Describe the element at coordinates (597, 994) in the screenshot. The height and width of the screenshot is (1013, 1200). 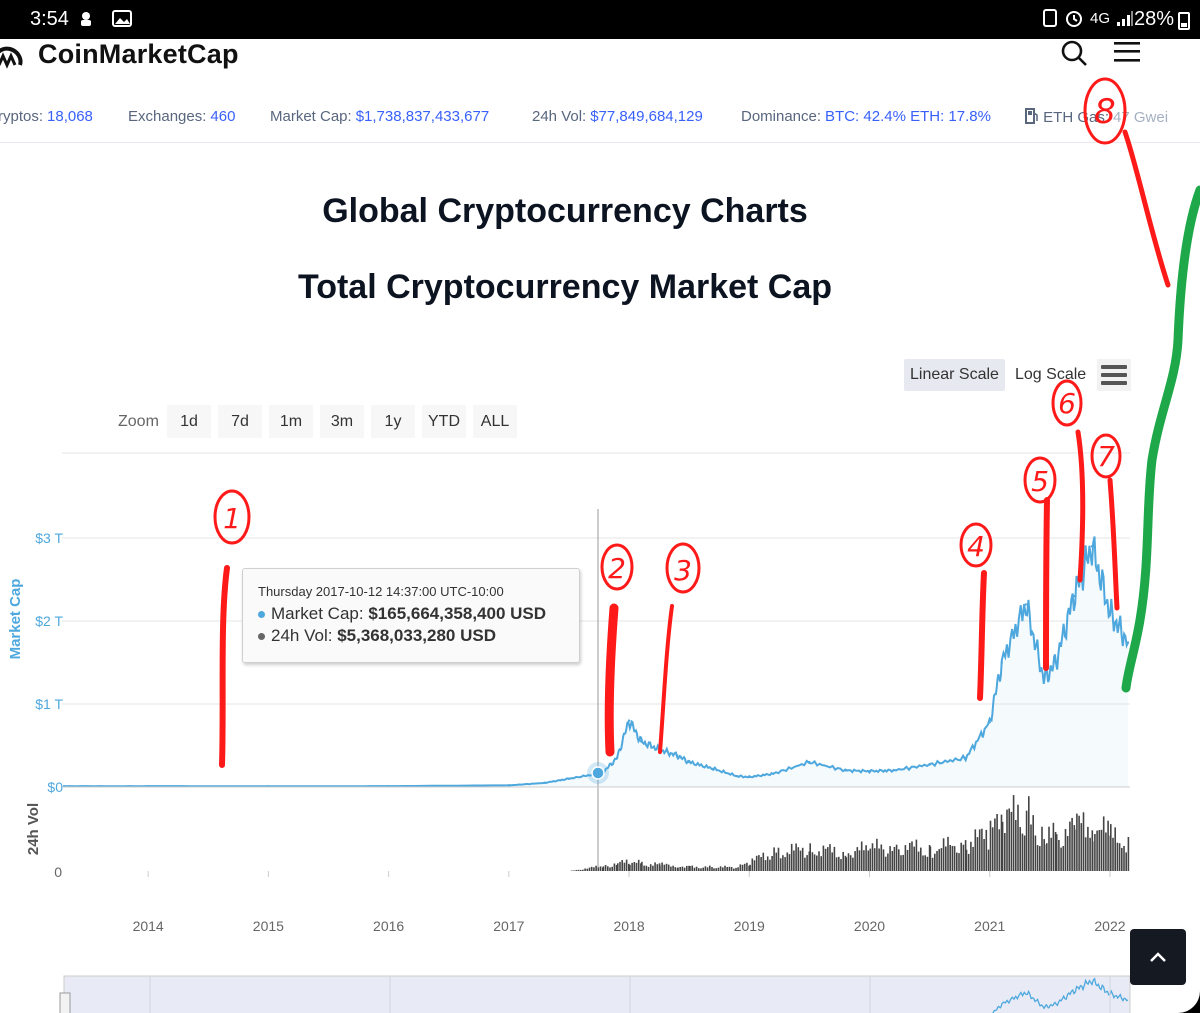
I see `range-navigator` at that location.